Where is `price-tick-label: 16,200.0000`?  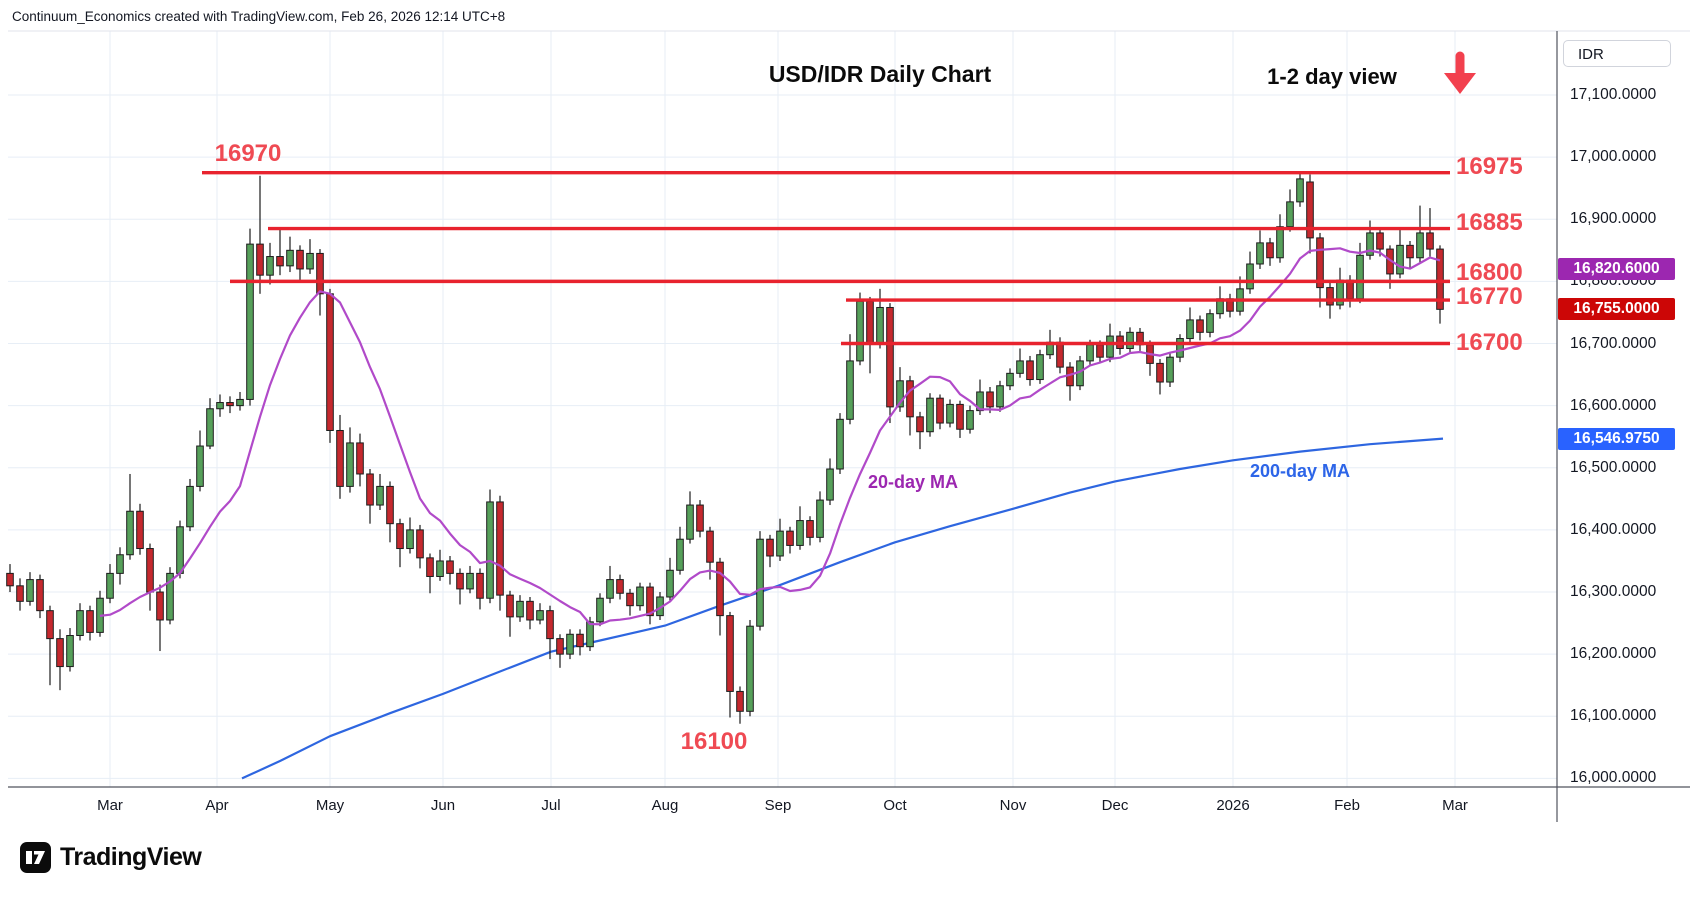
price-tick-label: 16,200.0000 is located at coordinates (1613, 654).